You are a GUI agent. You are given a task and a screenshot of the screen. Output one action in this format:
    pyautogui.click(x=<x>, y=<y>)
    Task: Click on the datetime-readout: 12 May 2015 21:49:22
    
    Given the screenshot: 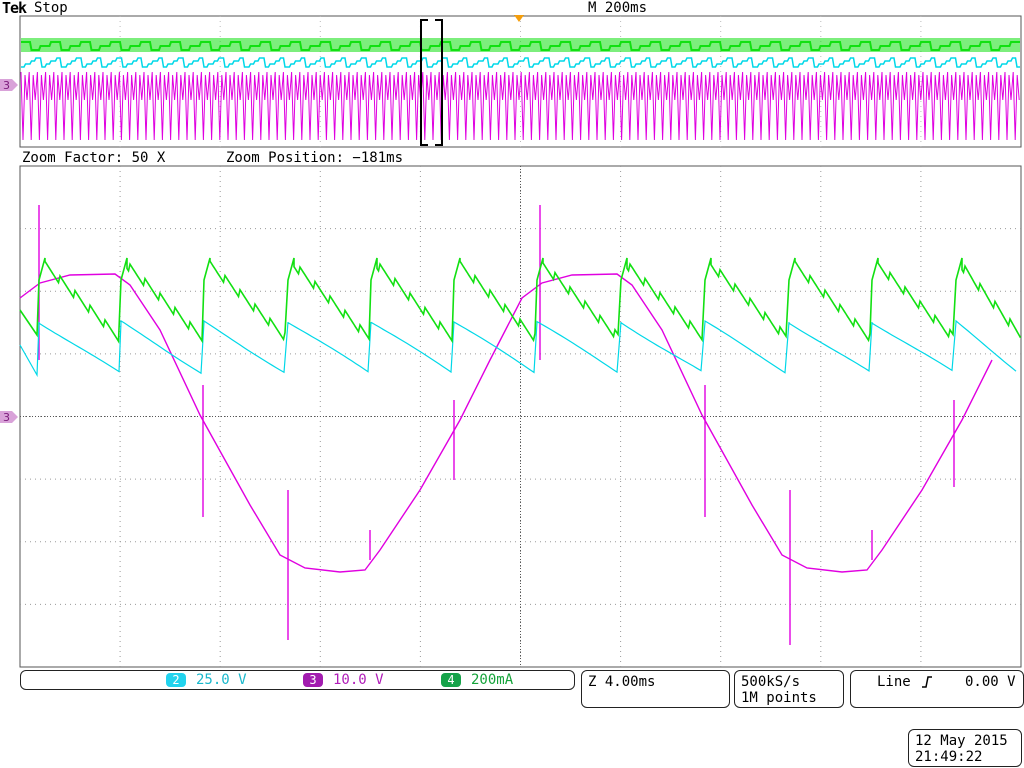 What is the action you would take?
    pyautogui.click(x=965, y=748)
    